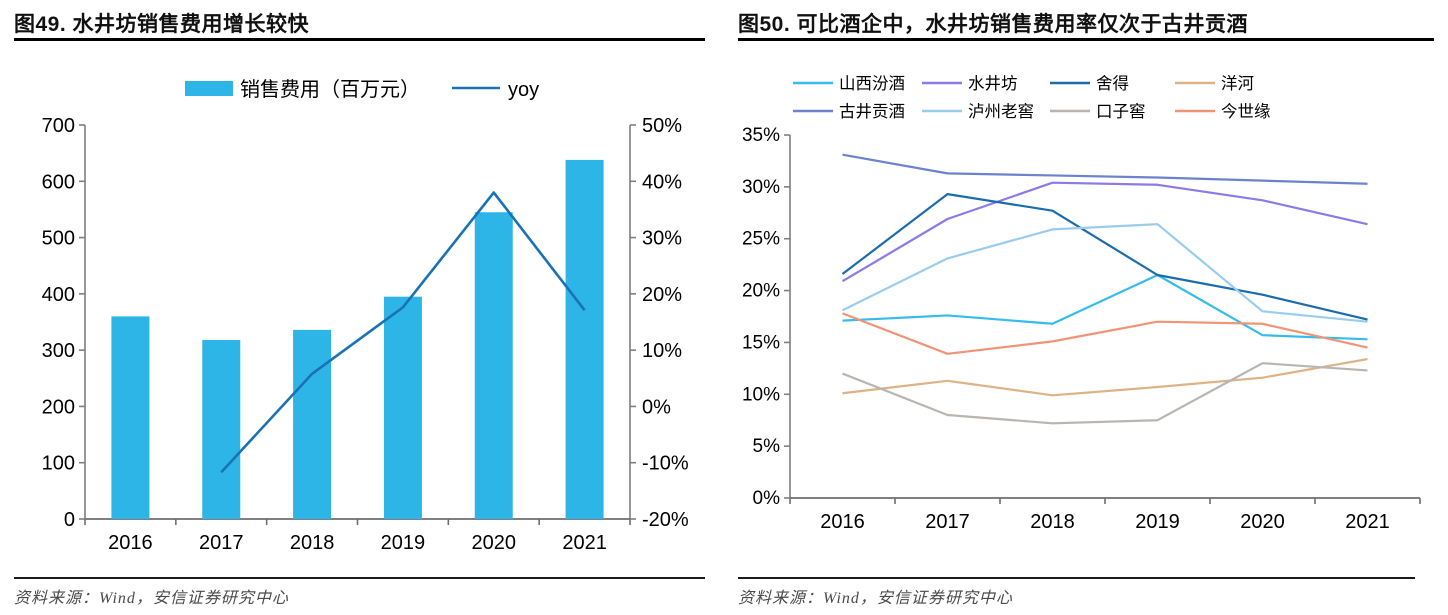  I want to click on figure-49-source: 资料来源：Wind，安信证券研究中心, so click(151, 598).